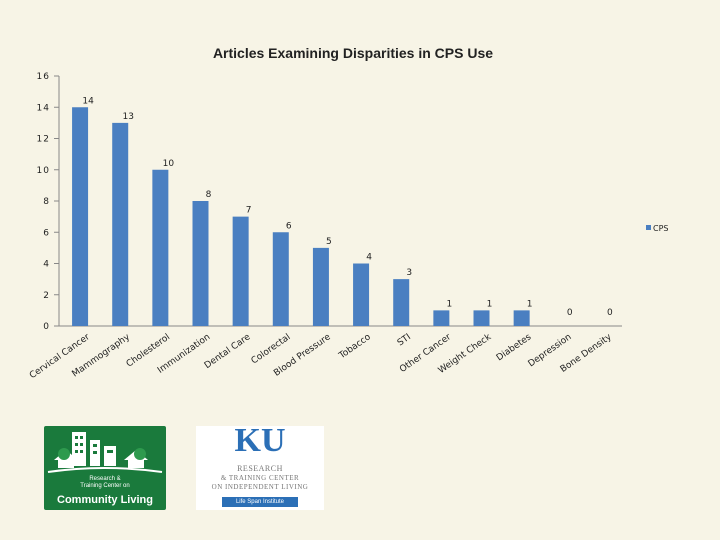  I want to click on data-label: 8, so click(209, 195).